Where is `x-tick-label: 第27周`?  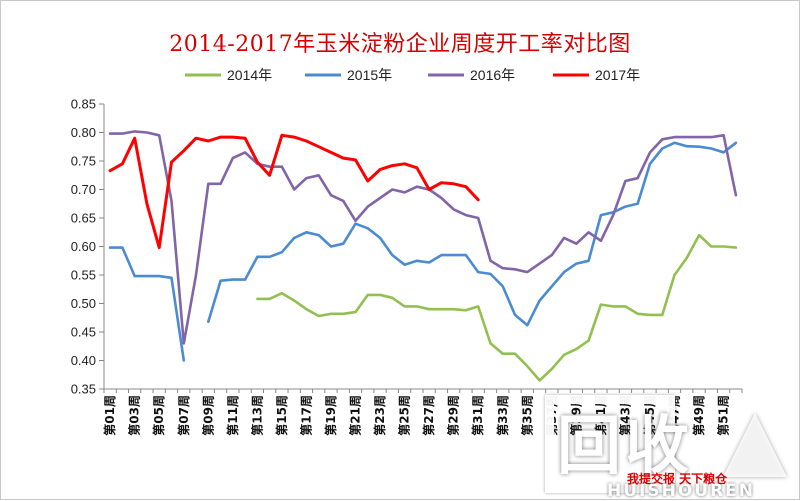 x-tick-label: 第27周 is located at coordinates (428, 415).